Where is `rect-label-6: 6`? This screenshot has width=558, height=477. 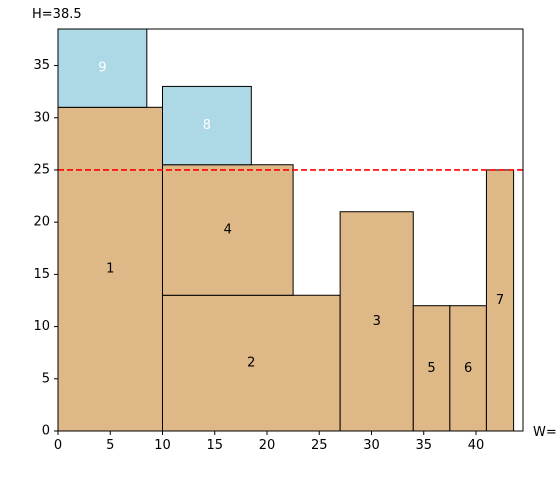 rect-label-6: 6 is located at coordinates (468, 368).